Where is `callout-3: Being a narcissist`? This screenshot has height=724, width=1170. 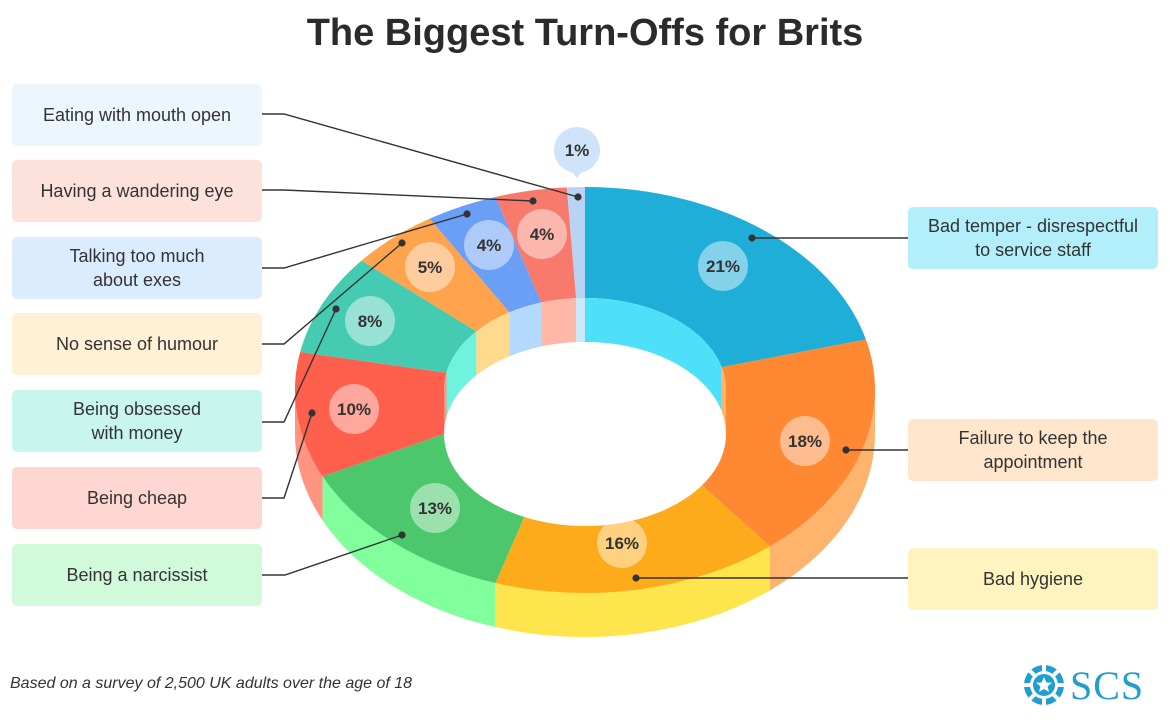
callout-3: Being a narcissist is located at coordinates (137, 575).